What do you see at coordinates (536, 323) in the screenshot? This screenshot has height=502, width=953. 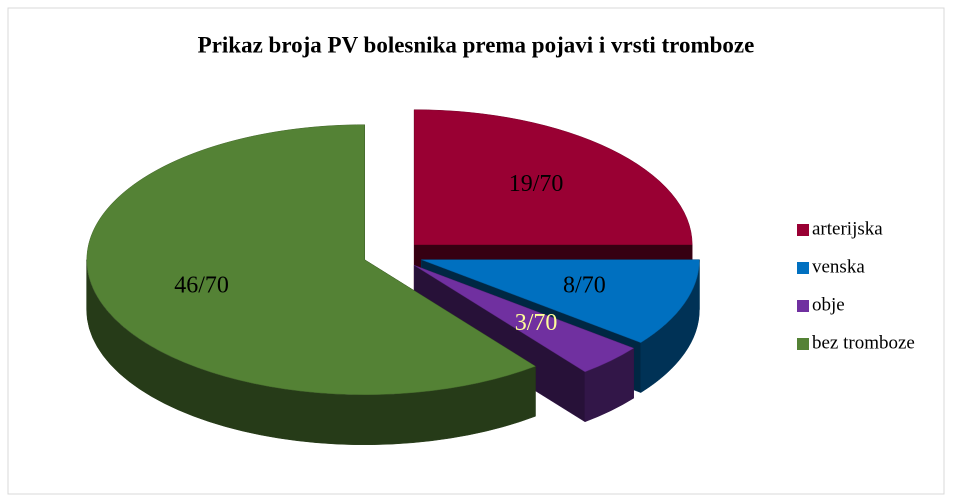 I see `data-label: 3/70` at bounding box center [536, 323].